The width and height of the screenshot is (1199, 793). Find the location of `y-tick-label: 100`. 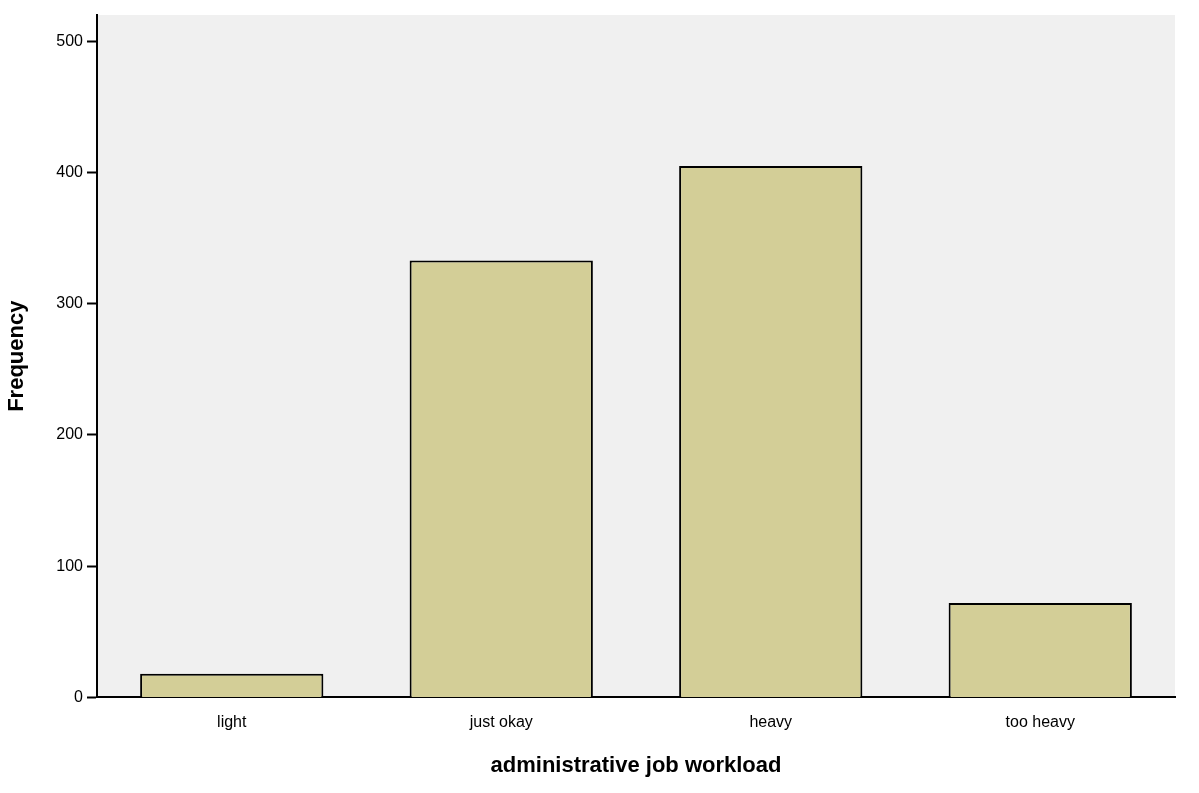

y-tick-label: 100 is located at coordinates (70, 565).